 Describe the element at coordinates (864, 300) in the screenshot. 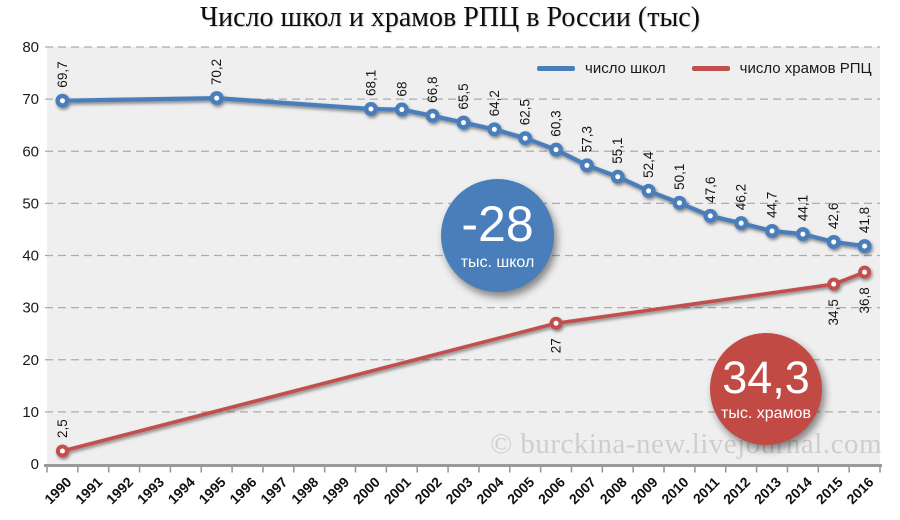

I see `data-point-label: 36,8` at that location.